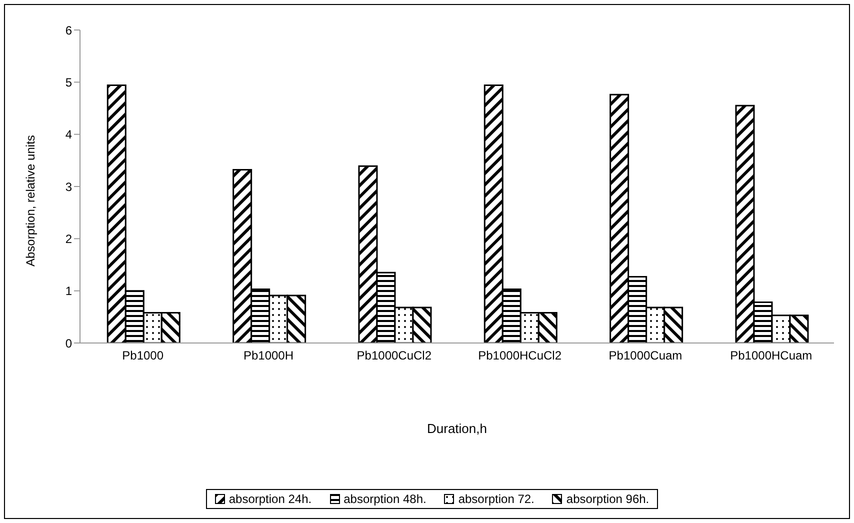 This screenshot has height=523, width=854. Describe the element at coordinates (457, 428) in the screenshot. I see `x-axis-title: Duration,h` at that location.